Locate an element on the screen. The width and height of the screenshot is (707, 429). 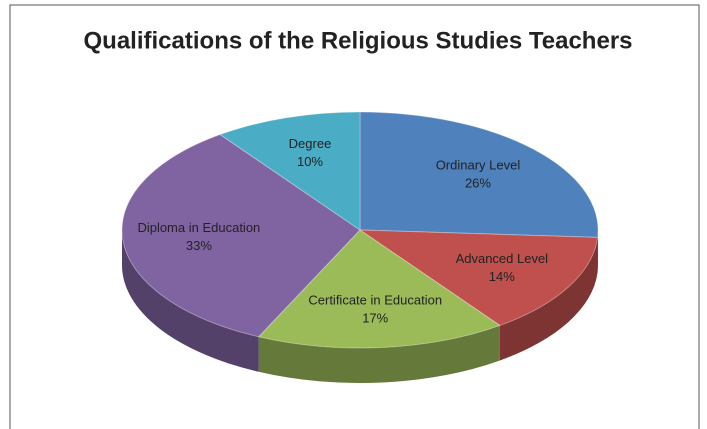
slice-value-label: 14% is located at coordinates (502, 276).